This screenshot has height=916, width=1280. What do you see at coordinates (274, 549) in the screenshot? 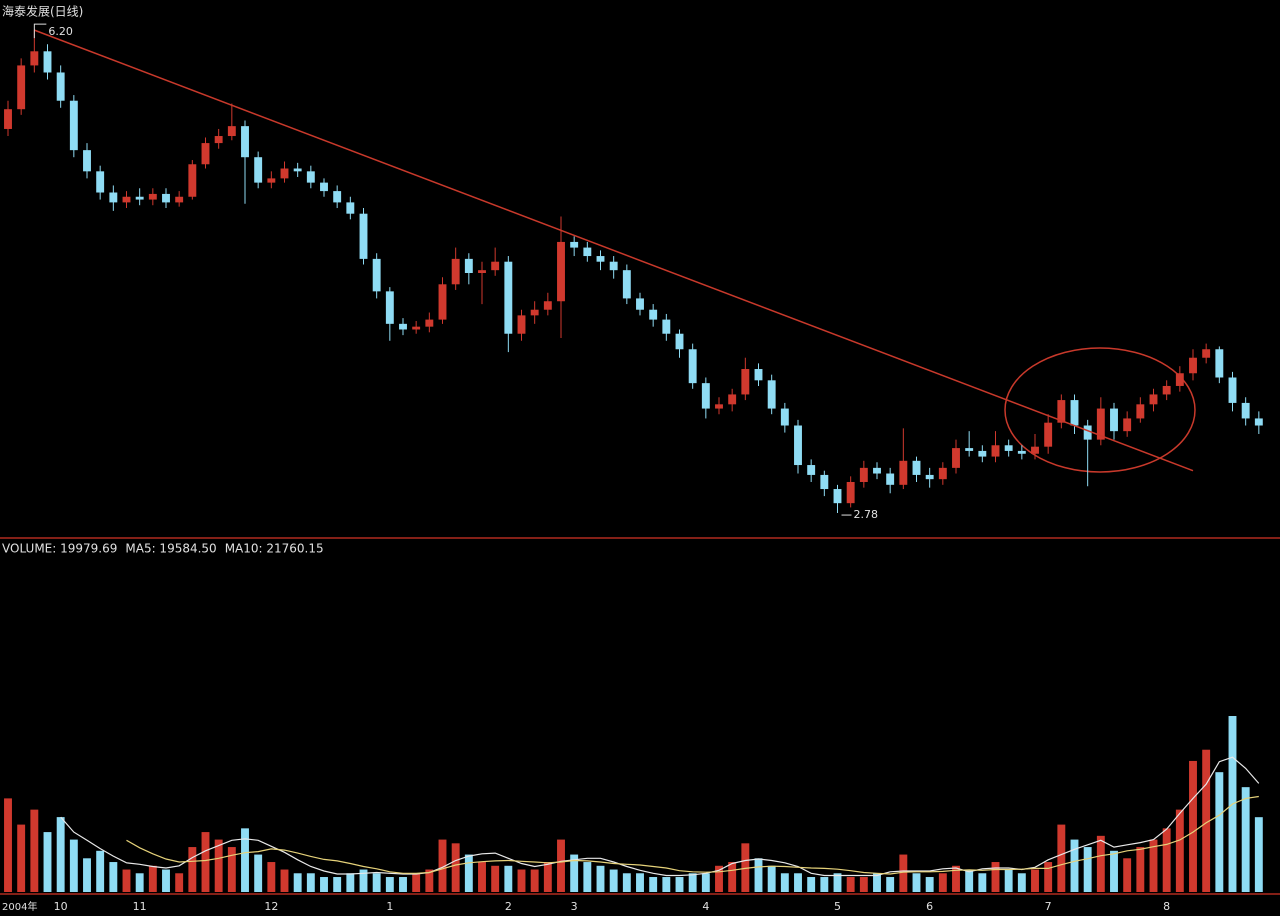
I see `volume-legend-item: MA10: 21760.15` at bounding box center [274, 549].